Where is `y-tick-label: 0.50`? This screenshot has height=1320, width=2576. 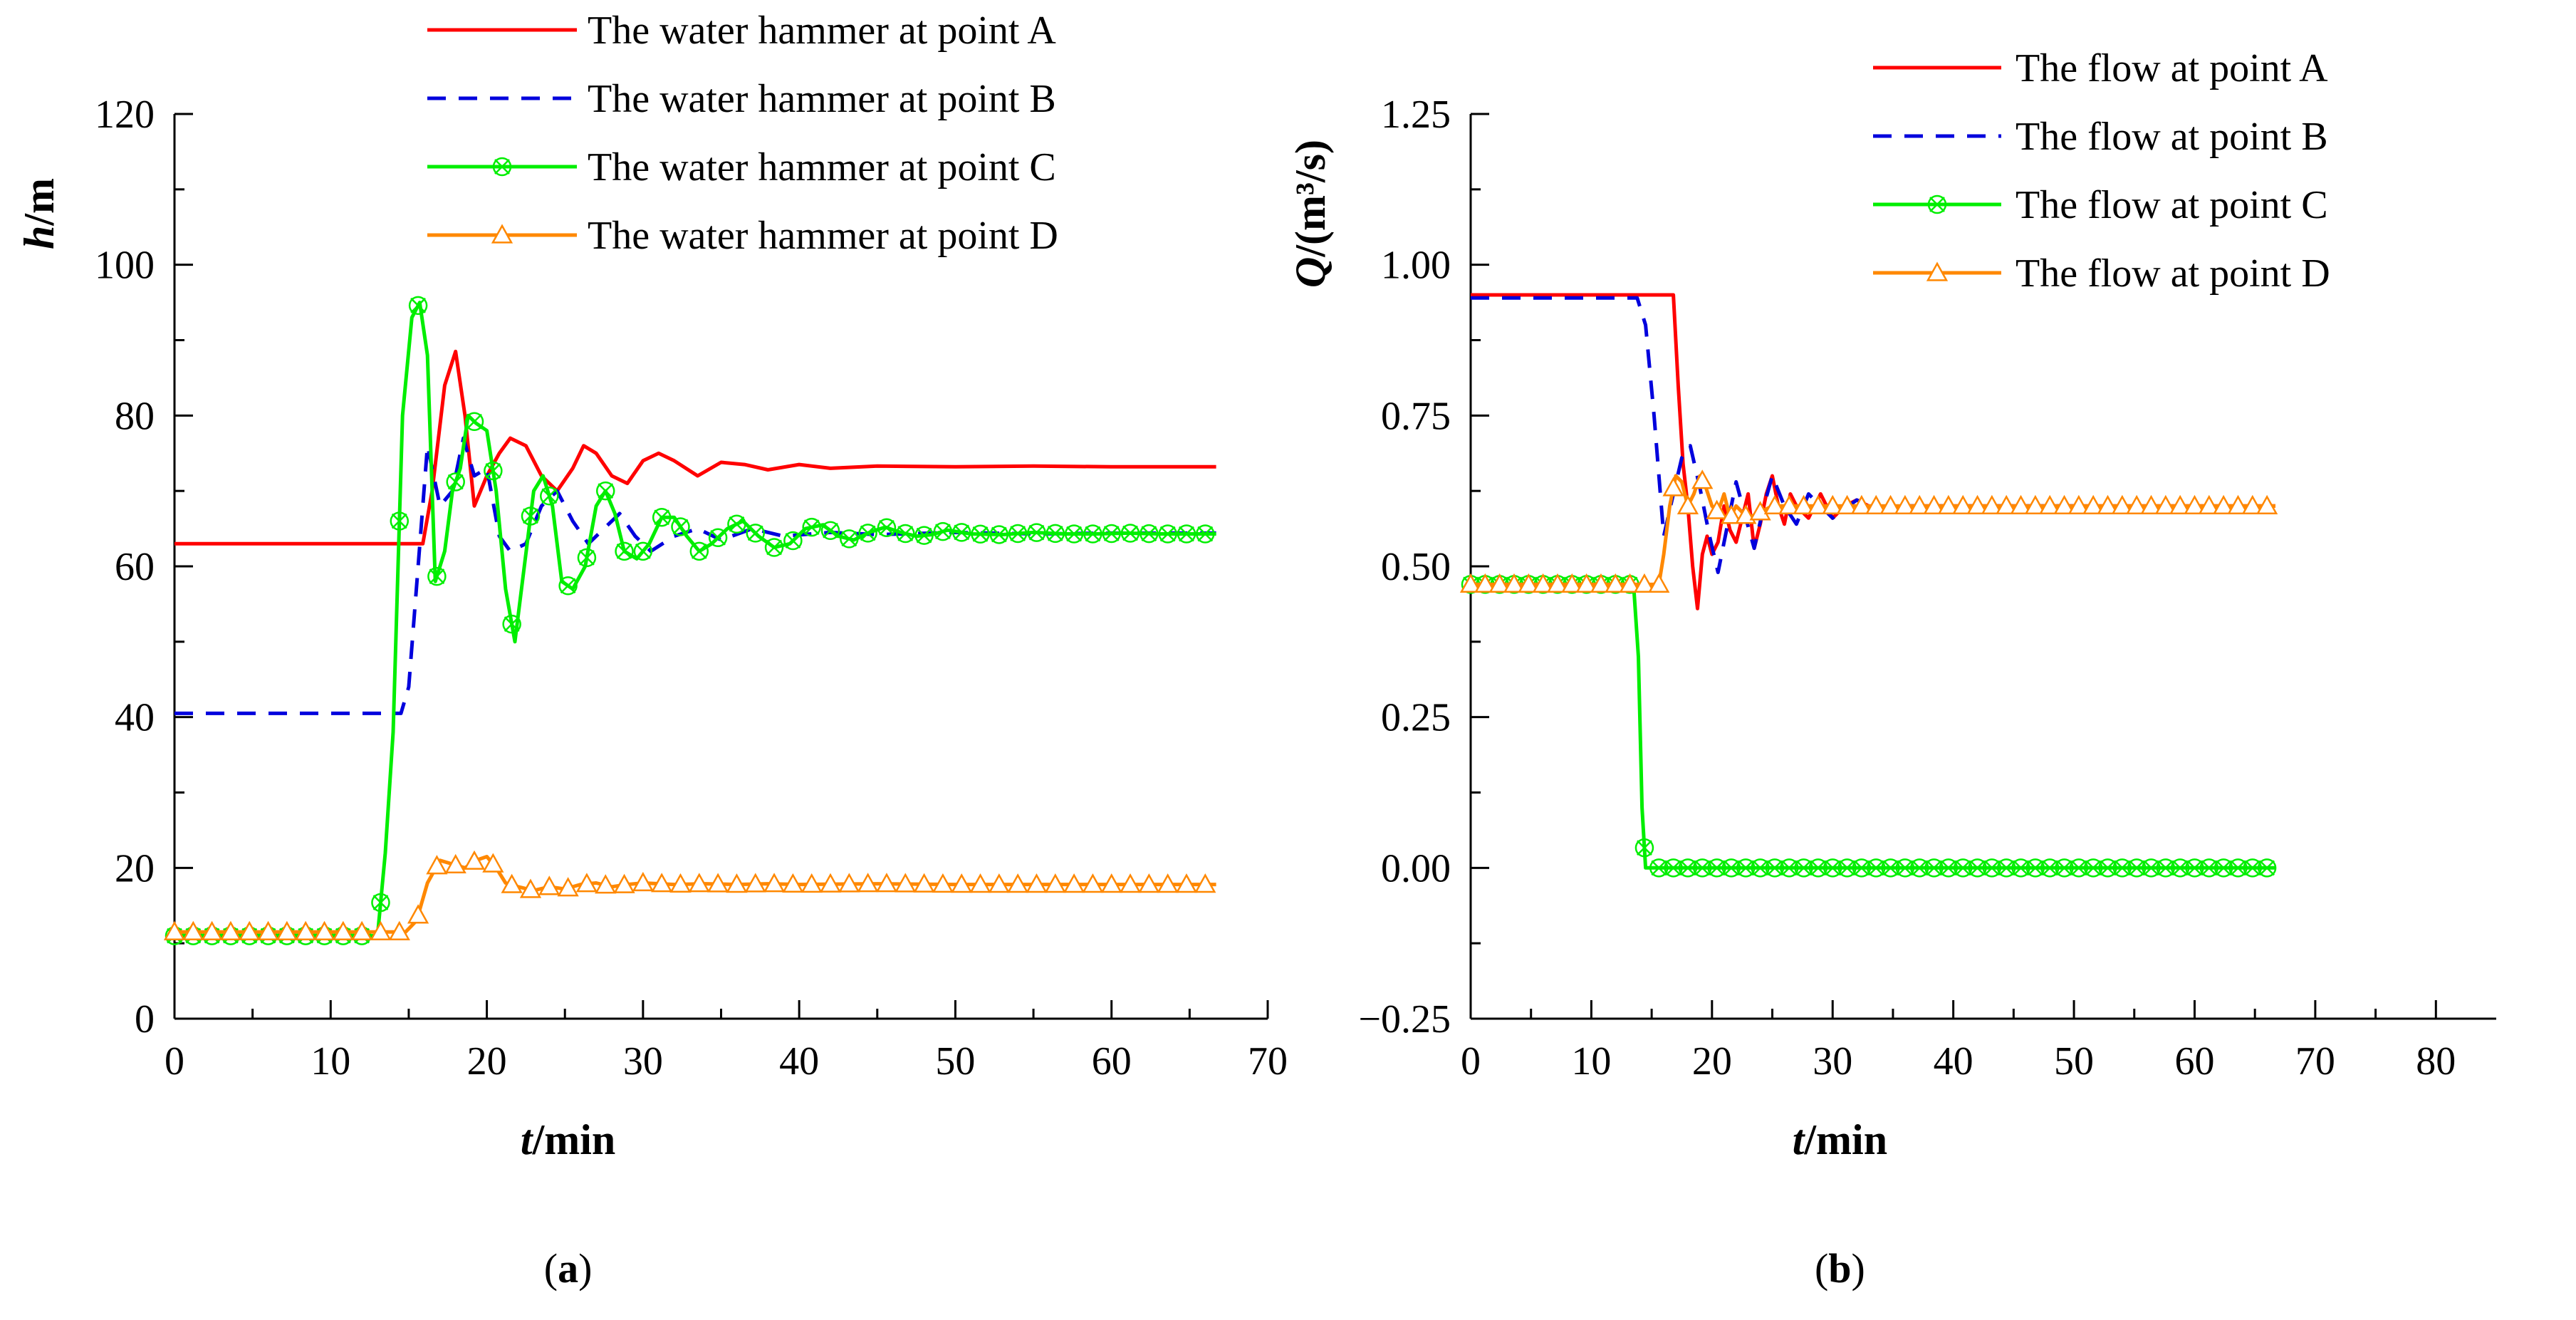
y-tick-label: 0.50 is located at coordinates (1416, 567).